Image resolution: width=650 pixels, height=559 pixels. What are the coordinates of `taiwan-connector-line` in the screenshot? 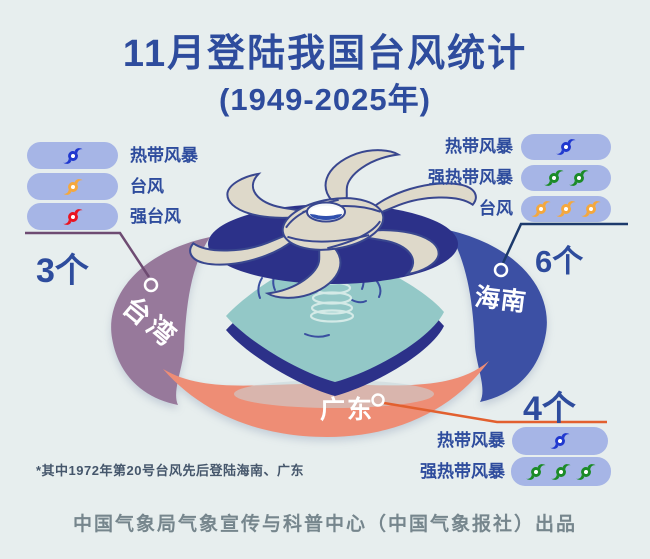 It's located at (88, 254).